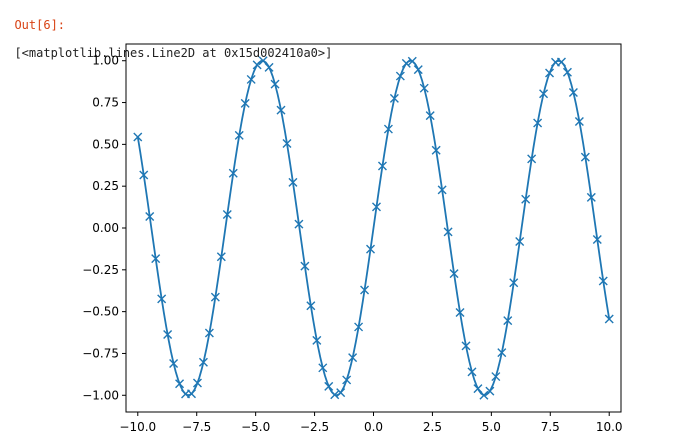 Image resolution: width=679 pixels, height=444 pixels. Describe the element at coordinates (609, 427) in the screenshot. I see `x-tick-label: 10.0` at that location.